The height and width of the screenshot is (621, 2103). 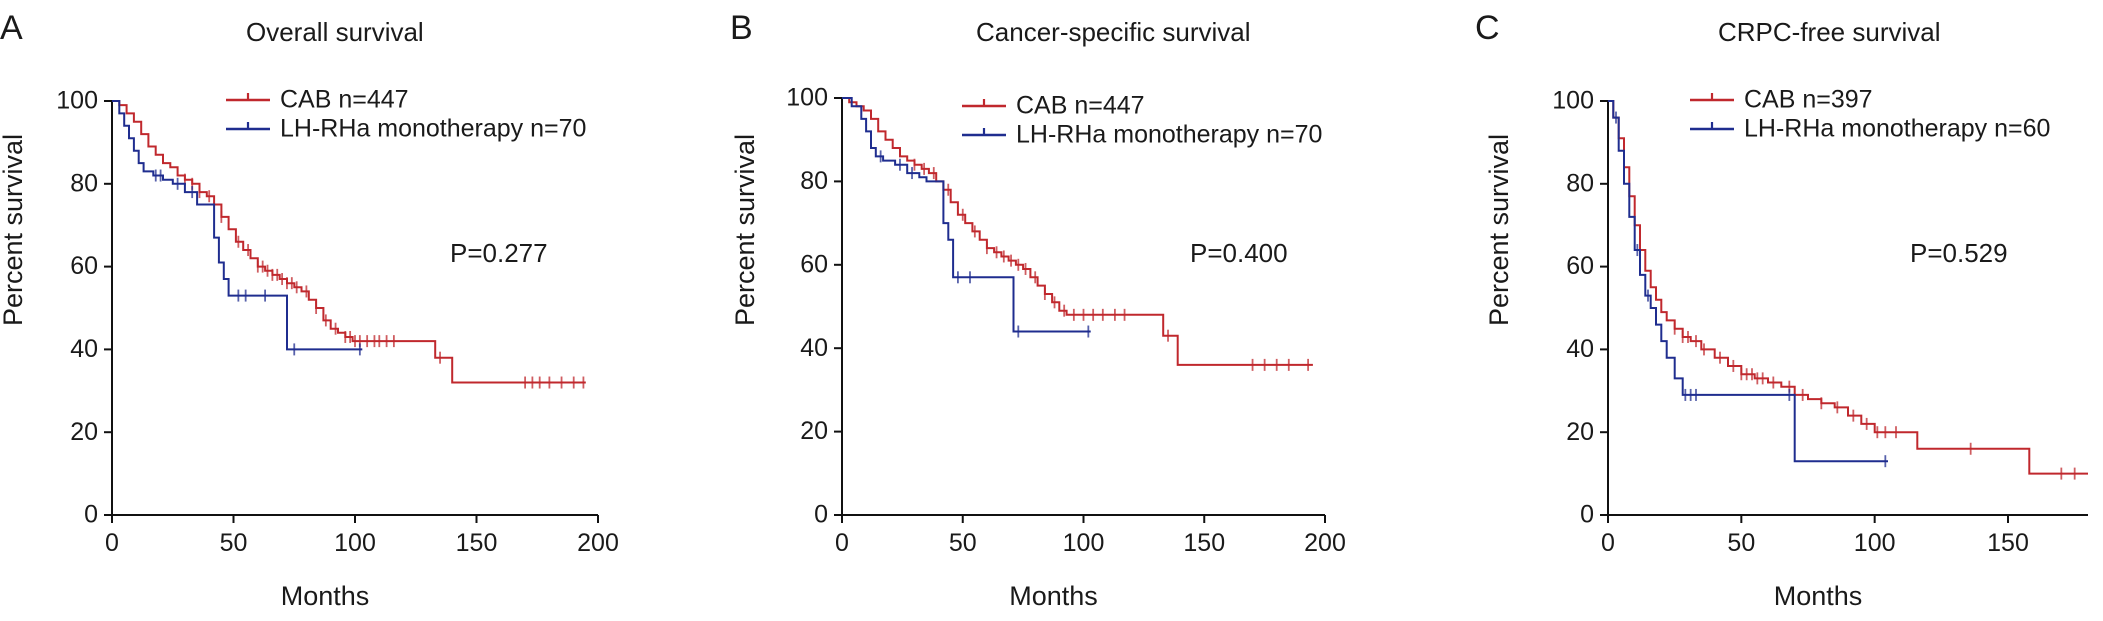 I want to click on panel-letter: C, so click(x=1487, y=28).